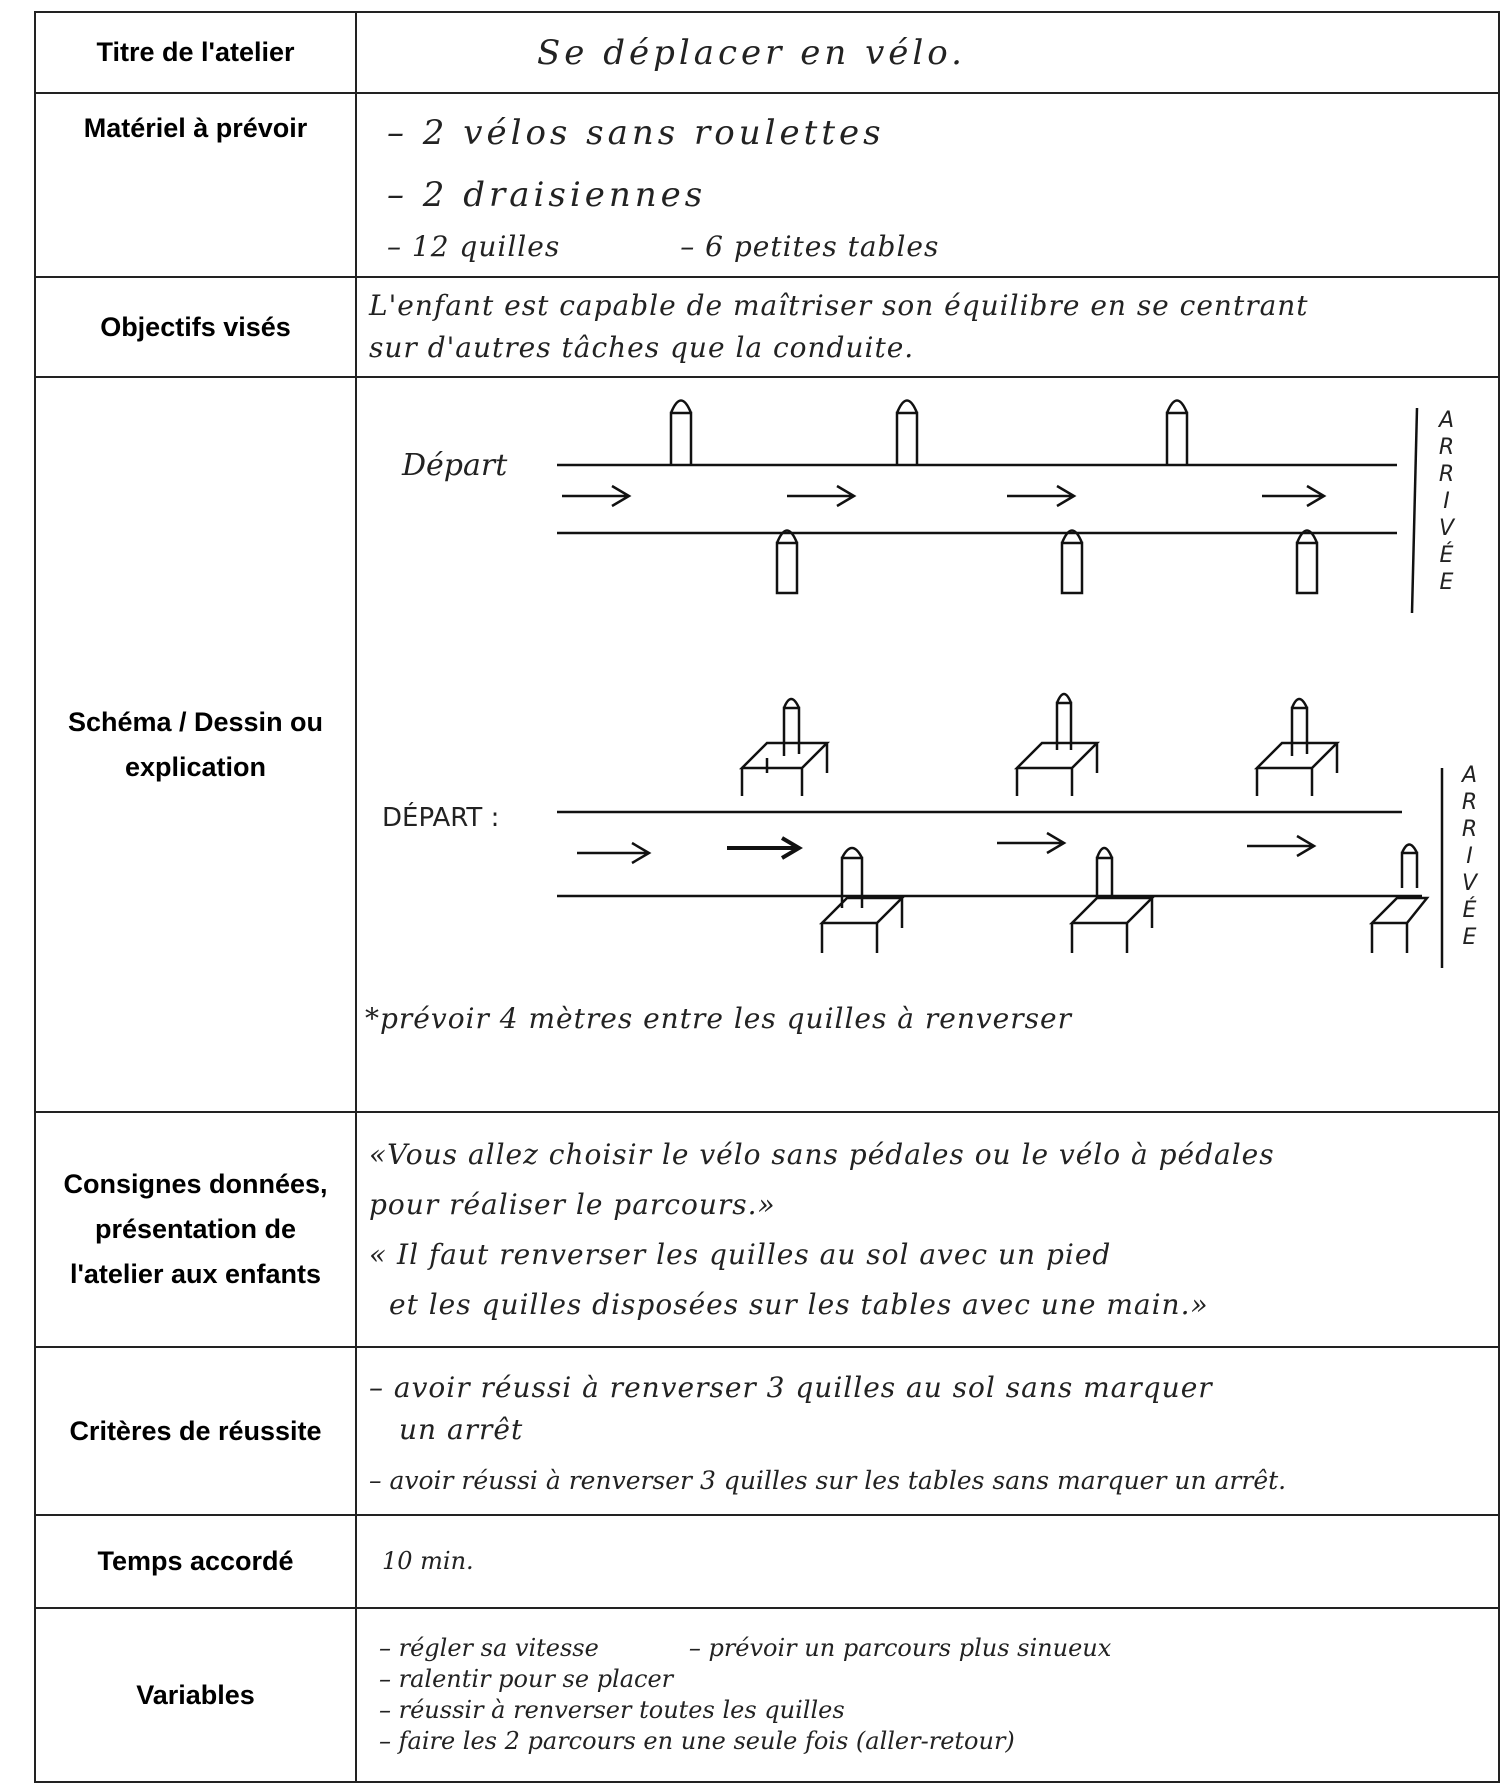 Image resolution: width=1511 pixels, height=1783 pixels. I want to click on row-content: Se déplacer en vélo., so click(927, 52).